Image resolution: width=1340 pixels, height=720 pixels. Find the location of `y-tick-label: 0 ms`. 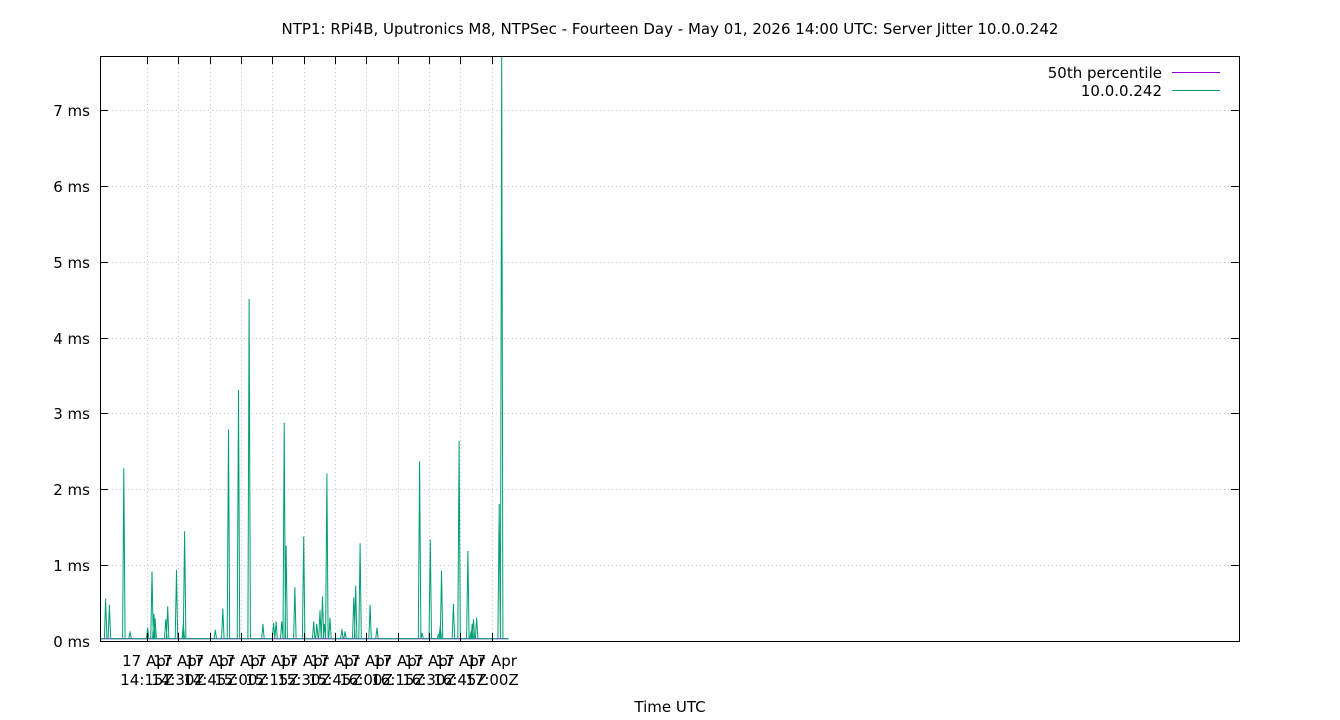

y-tick-label: 0 ms is located at coordinates (71, 642).